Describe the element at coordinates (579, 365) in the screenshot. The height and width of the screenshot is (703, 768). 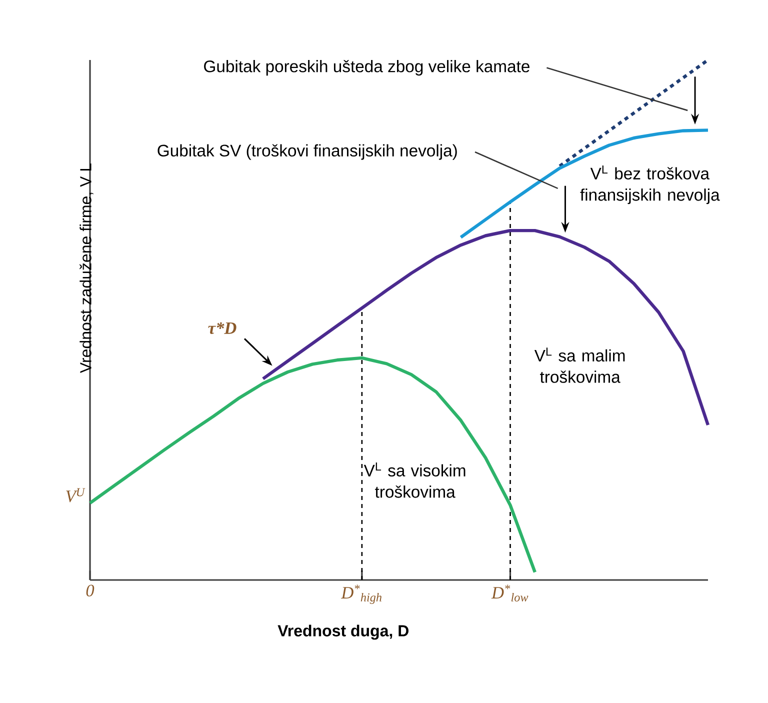
I see `text: V$^{L}$ sa malim troškovima` at that location.